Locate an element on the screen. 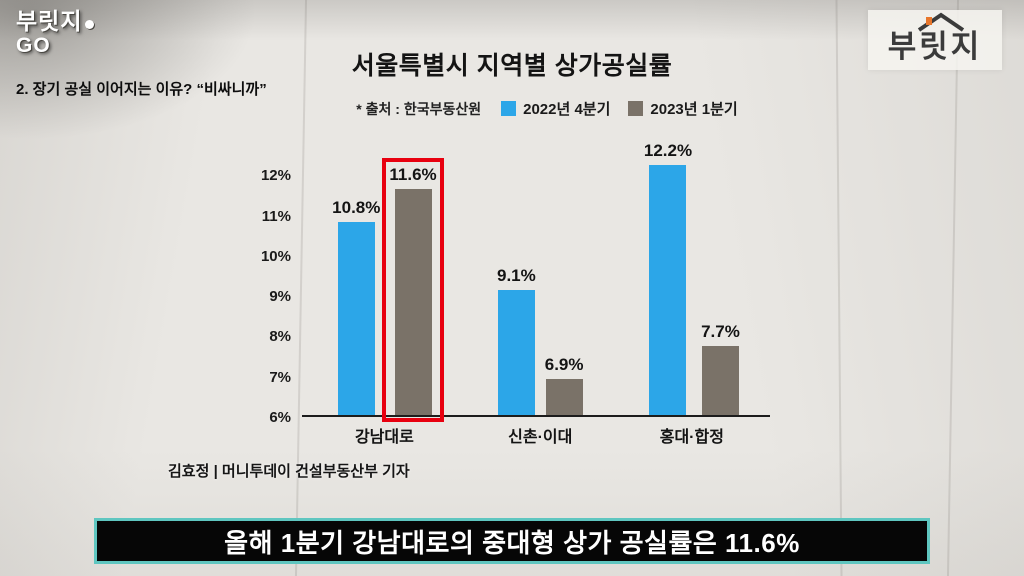 The image size is (1024, 576). y-axis: 6% 7% 8% 9% 10% 11% 12% is located at coordinates (267, 286).